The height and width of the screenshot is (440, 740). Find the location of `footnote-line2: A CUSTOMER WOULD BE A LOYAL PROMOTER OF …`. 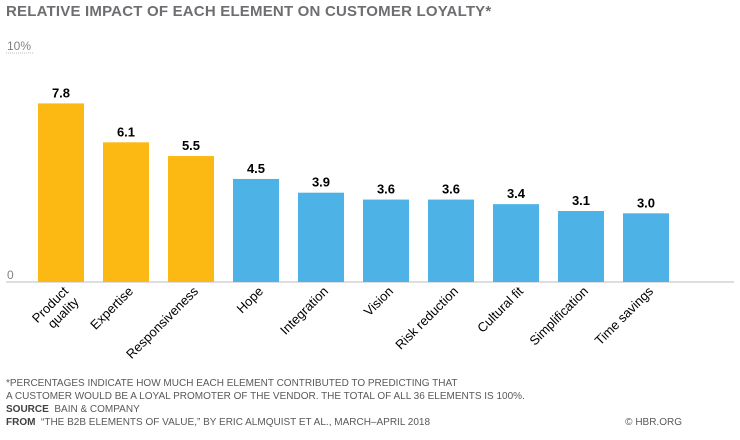

footnote-line2: A CUSTOMER WOULD BE A LOYAL PROMOTER OF … is located at coordinates (265, 396).